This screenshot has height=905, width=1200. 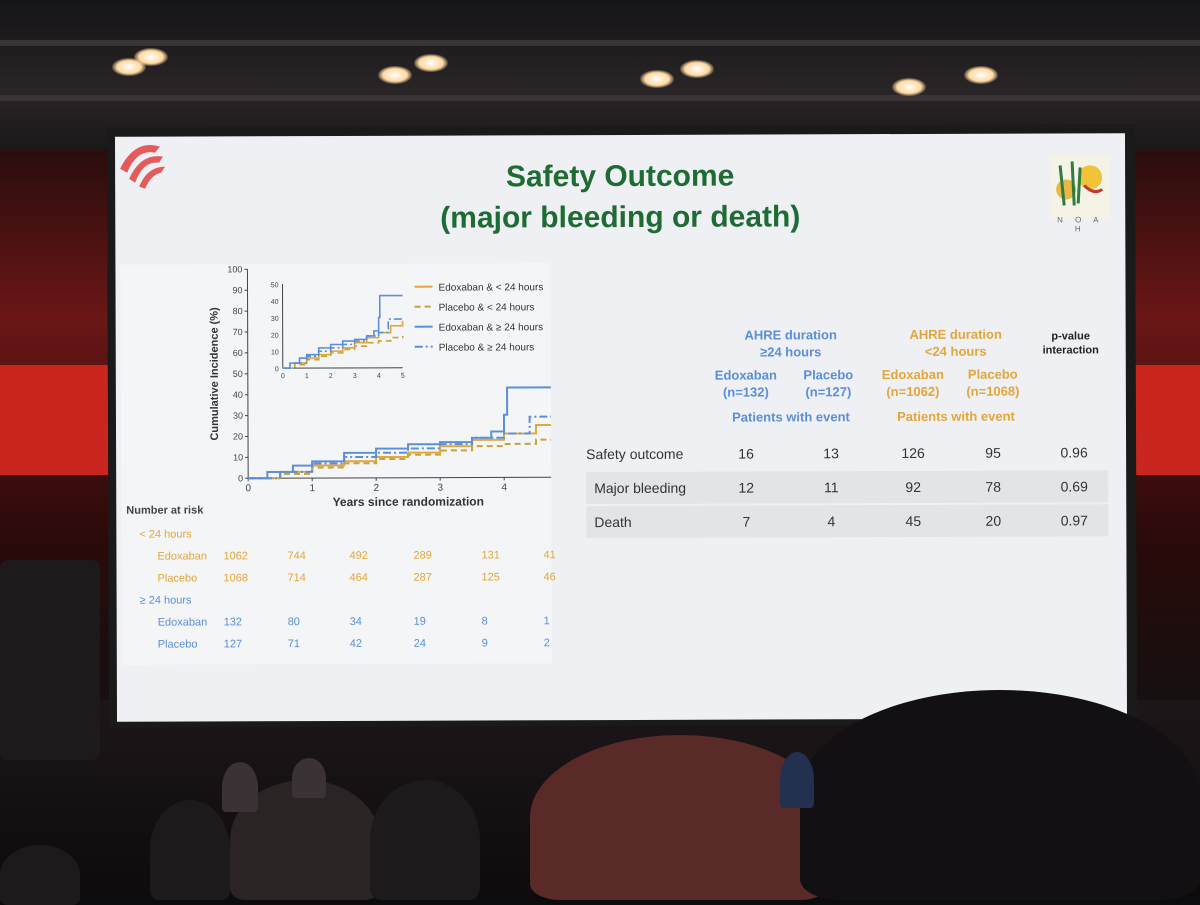 What do you see at coordinates (238, 332) in the screenshot?
I see `y-tick-label: 70` at bounding box center [238, 332].